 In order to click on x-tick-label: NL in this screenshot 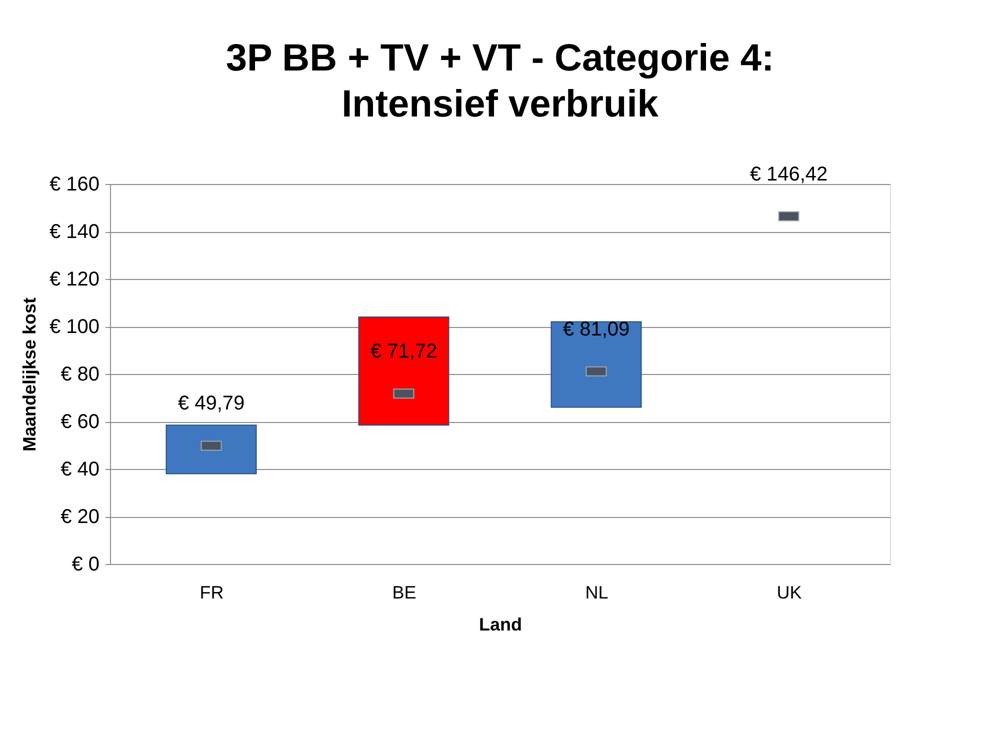, I will do `click(596, 592)`.